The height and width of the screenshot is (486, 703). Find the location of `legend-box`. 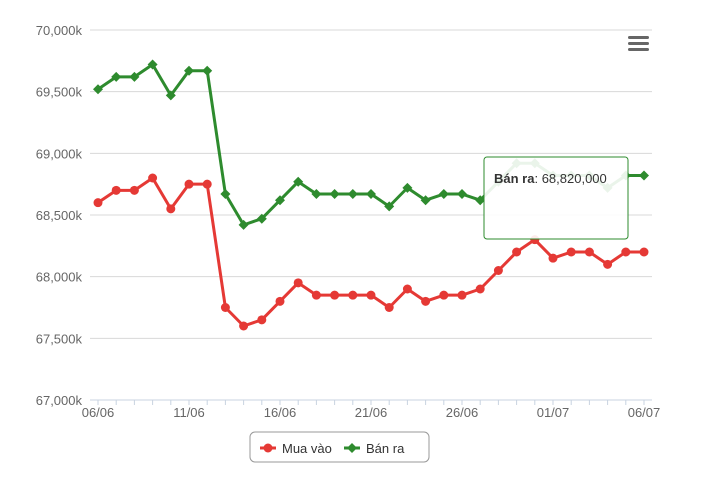

legend-box is located at coordinates (339, 447).